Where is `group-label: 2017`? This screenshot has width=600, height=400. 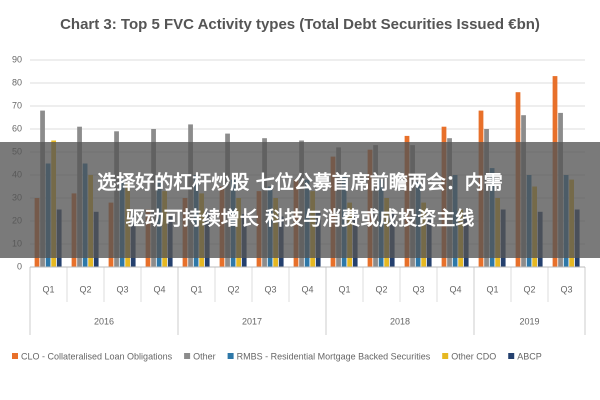
group-label: 2017 is located at coordinates (252, 321).